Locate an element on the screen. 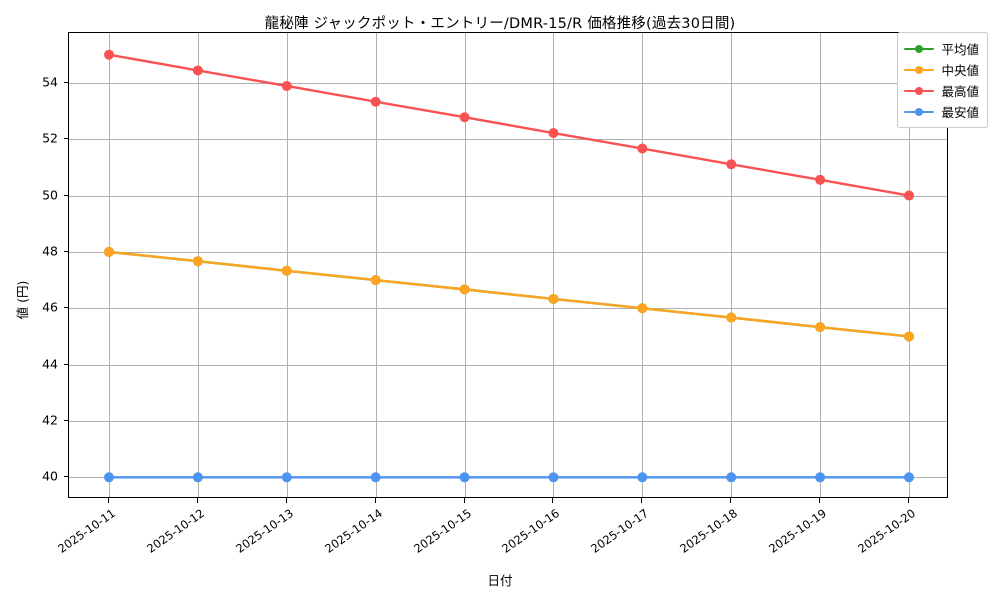 This screenshot has height=600, width=1000. legend-label: 中央値 is located at coordinates (960, 70).